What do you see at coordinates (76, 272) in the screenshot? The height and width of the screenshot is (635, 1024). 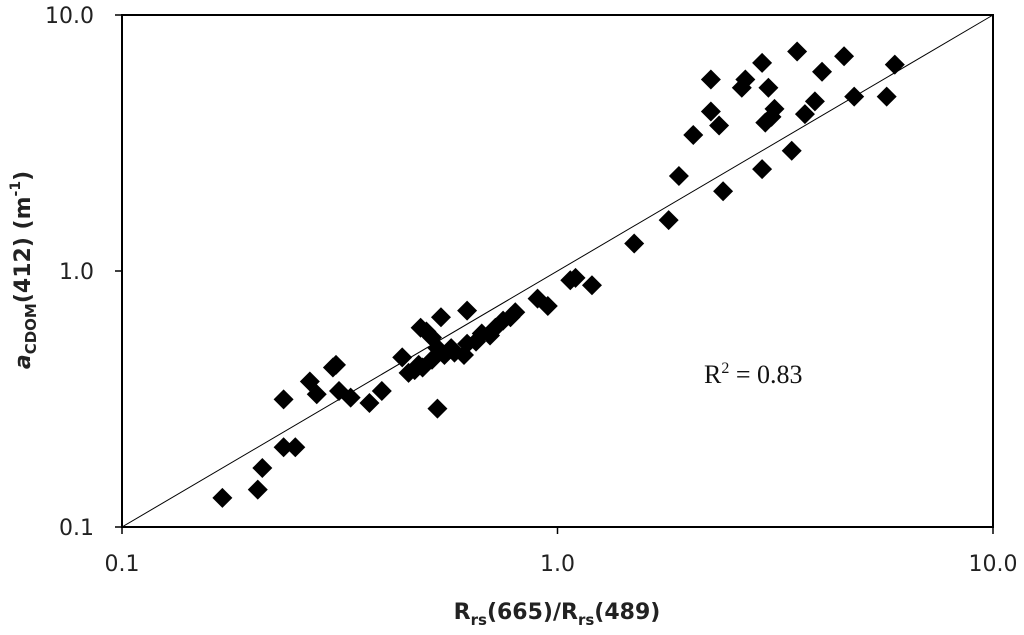 I see `y-tick-label: 1.0` at bounding box center [76, 272].